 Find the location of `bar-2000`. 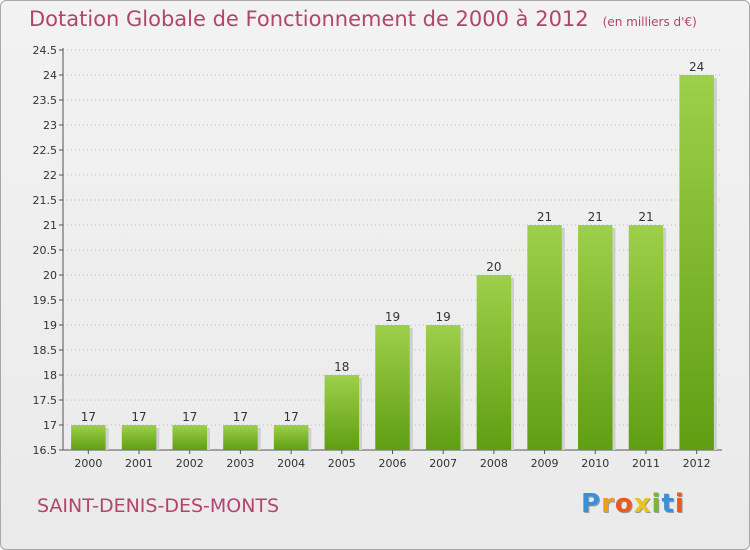

bar-2000 is located at coordinates (88, 437).